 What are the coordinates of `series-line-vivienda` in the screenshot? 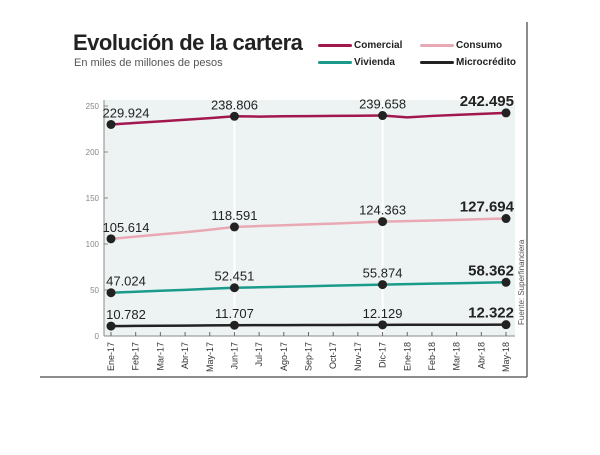 It's located at (308, 287).